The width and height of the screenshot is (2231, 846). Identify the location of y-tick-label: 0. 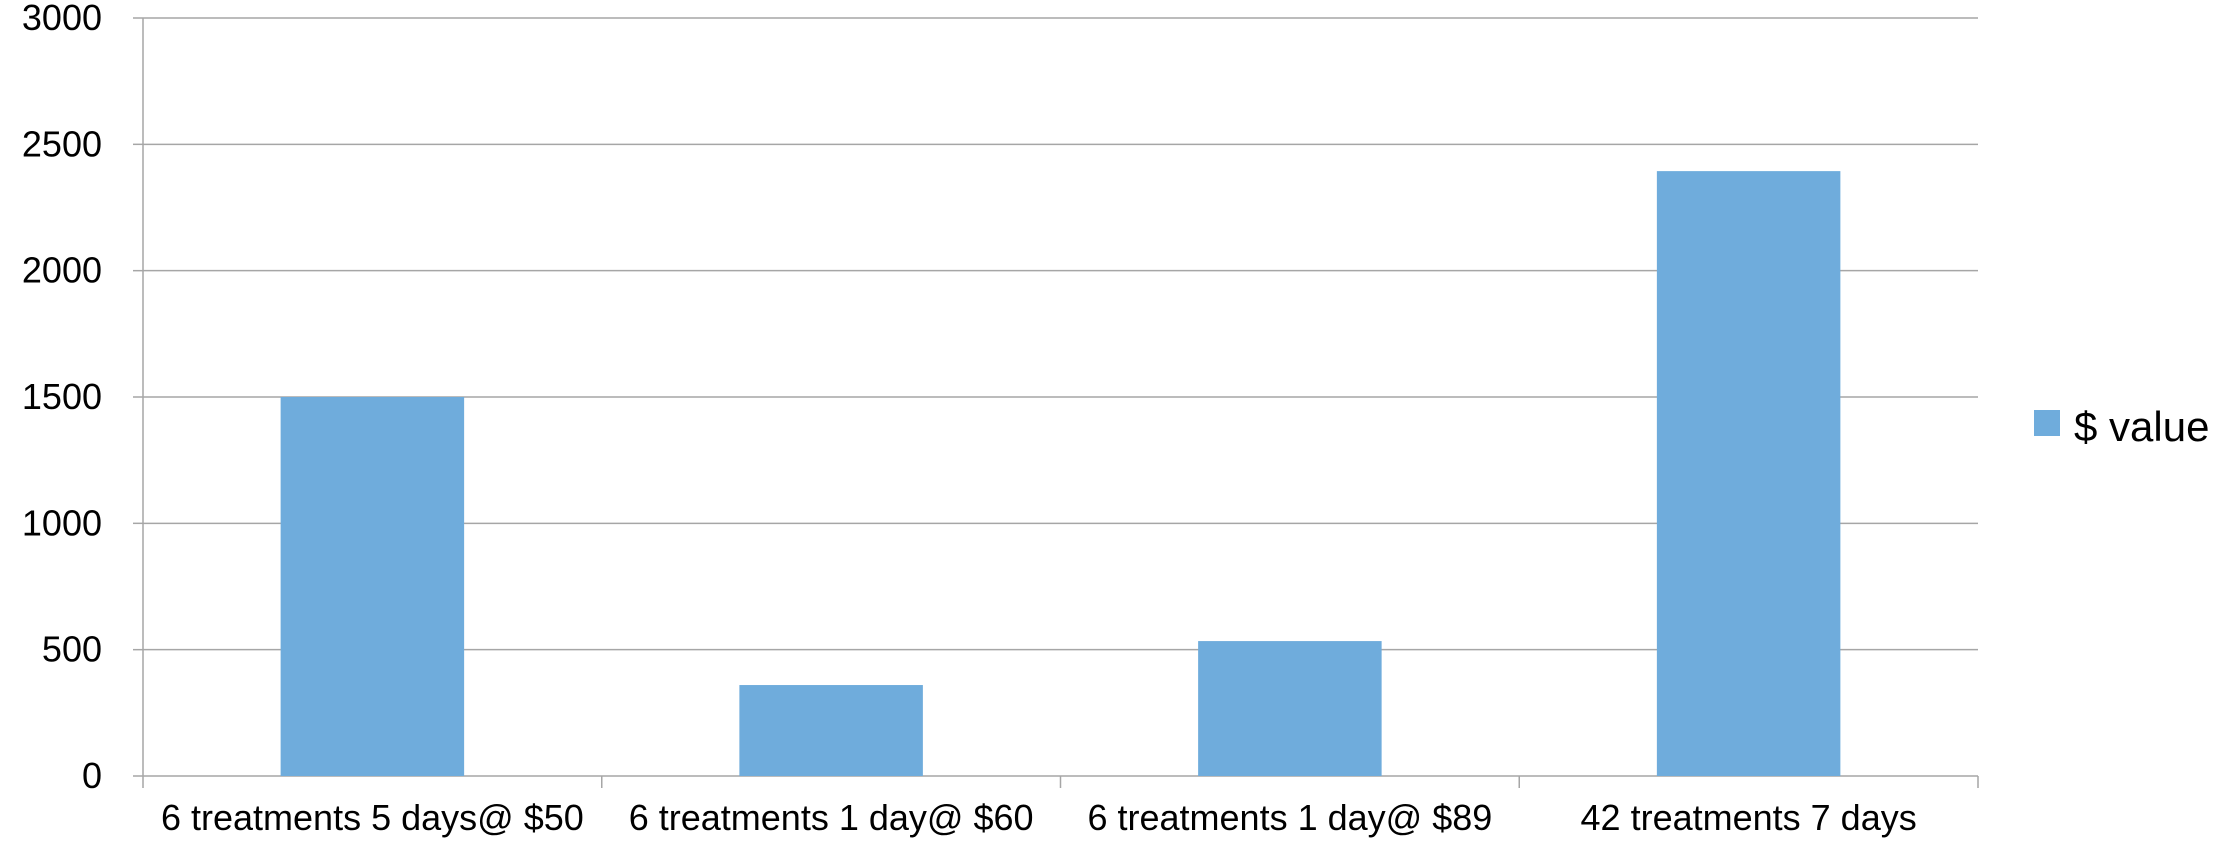
(92, 775).